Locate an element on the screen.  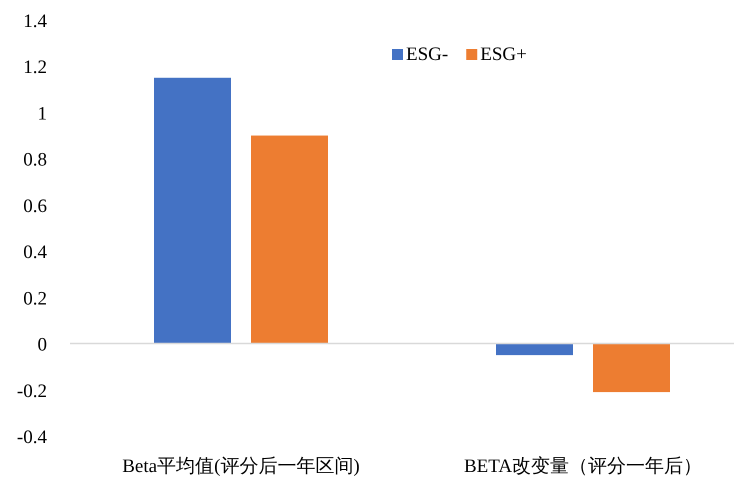
y-tick-label: 0.2 is located at coordinates (35, 299).